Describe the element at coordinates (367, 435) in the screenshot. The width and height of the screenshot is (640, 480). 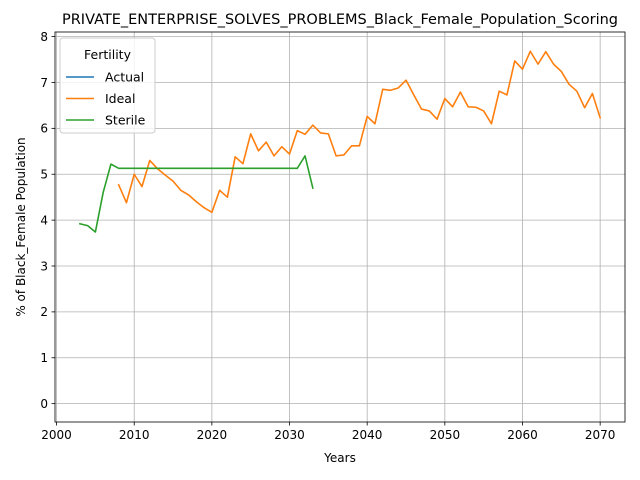
I see `x-tick-label: 2040` at that location.